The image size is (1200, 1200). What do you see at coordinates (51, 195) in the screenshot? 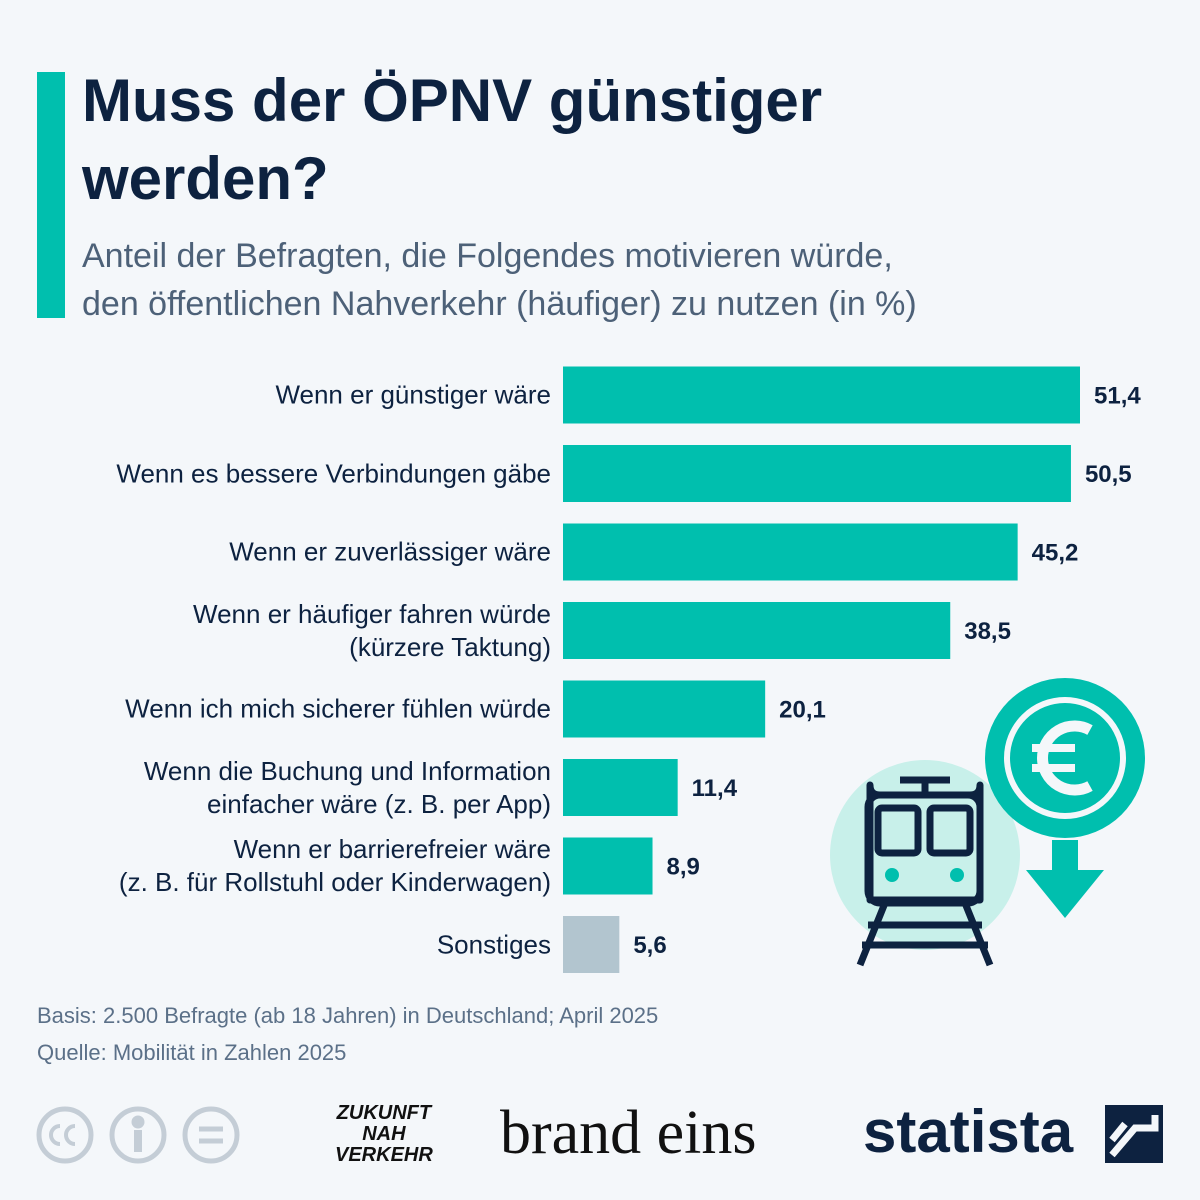
I see `accent-bar` at bounding box center [51, 195].